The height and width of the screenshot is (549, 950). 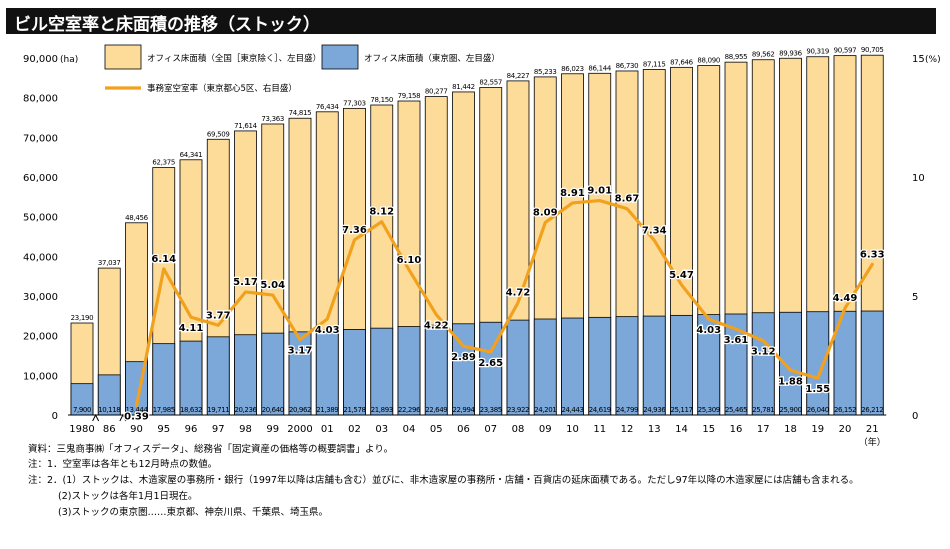 What do you see at coordinates (234, 58) in the screenshot?
I see `legend-label-national: オフィス床面積（全国［東京除く］、左目盛）` at bounding box center [234, 58].